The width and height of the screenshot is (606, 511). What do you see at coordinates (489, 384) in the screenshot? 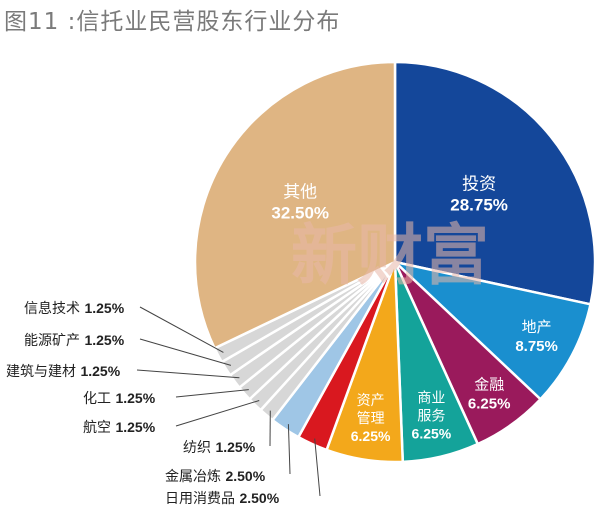
I see `slice-name-2: 金融` at bounding box center [489, 384].